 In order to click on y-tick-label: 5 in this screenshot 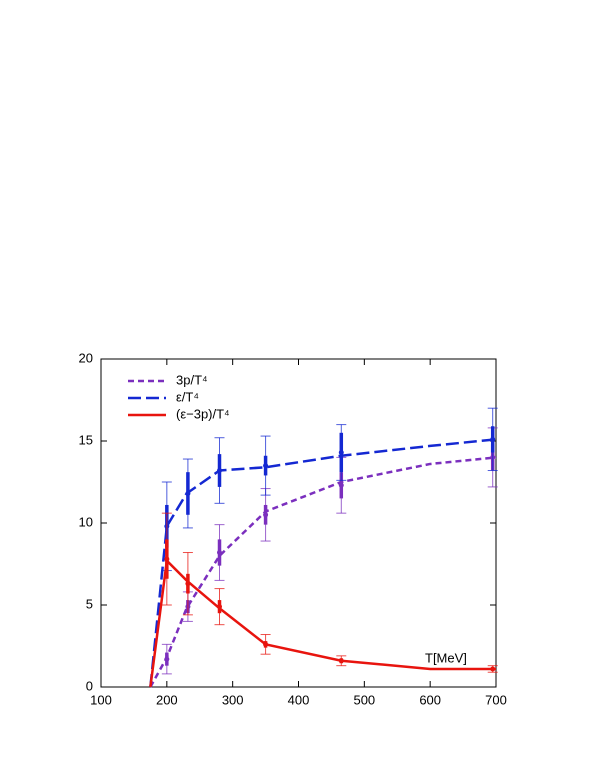, I will do `click(89, 603)`.